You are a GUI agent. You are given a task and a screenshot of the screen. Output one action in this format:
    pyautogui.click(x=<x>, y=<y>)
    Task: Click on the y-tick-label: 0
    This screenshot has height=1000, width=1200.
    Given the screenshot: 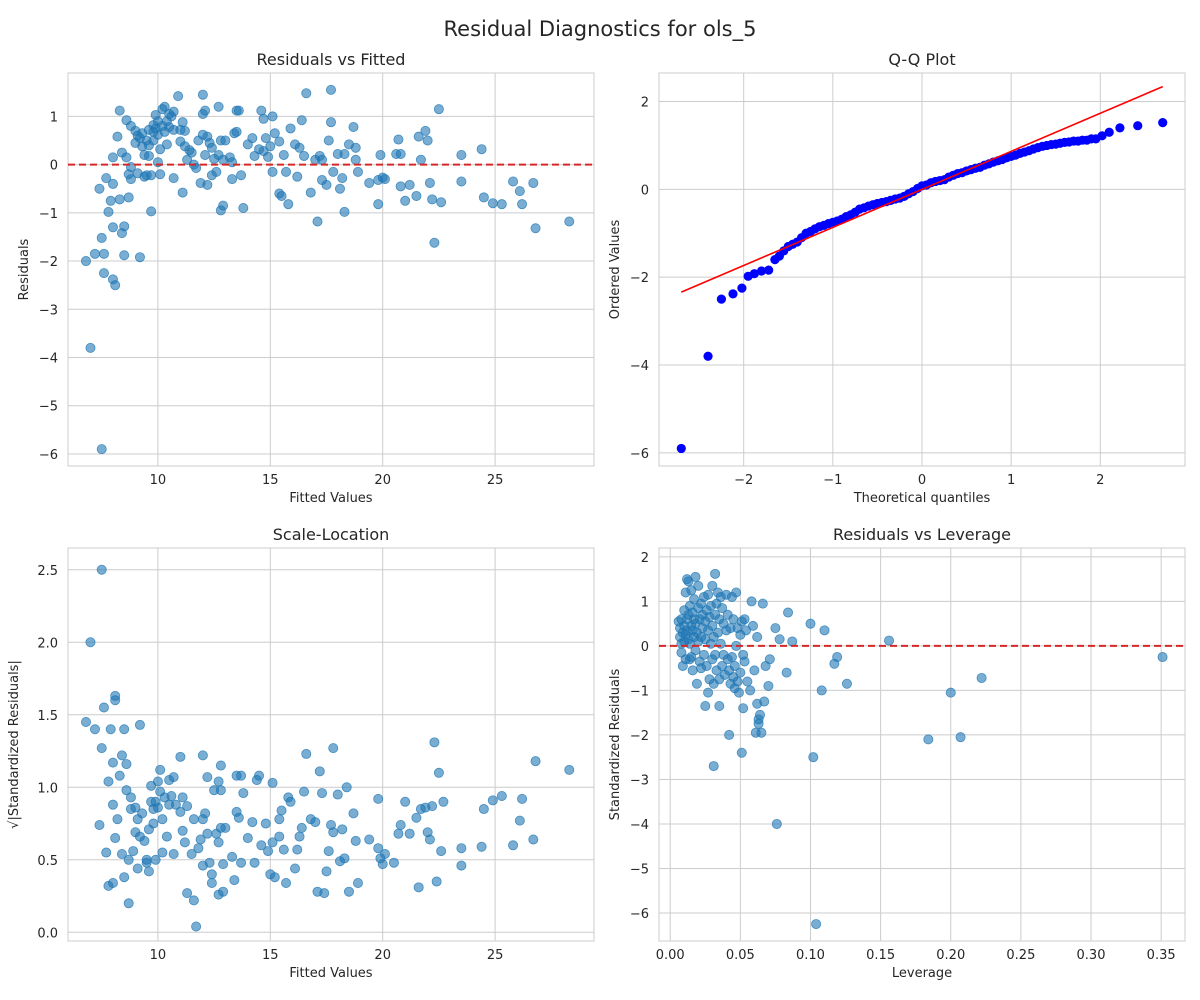 What is the action you would take?
    pyautogui.click(x=645, y=647)
    